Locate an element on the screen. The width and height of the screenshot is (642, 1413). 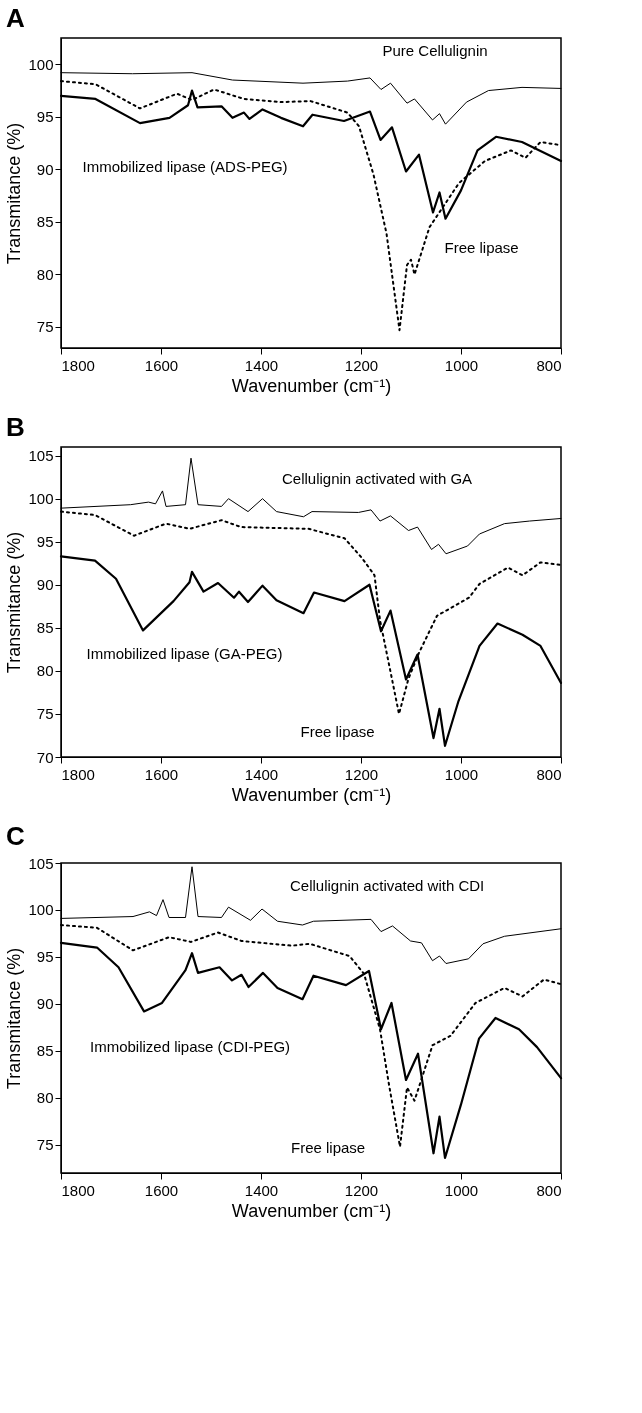
chart-title: C is located at coordinates (15, 836).